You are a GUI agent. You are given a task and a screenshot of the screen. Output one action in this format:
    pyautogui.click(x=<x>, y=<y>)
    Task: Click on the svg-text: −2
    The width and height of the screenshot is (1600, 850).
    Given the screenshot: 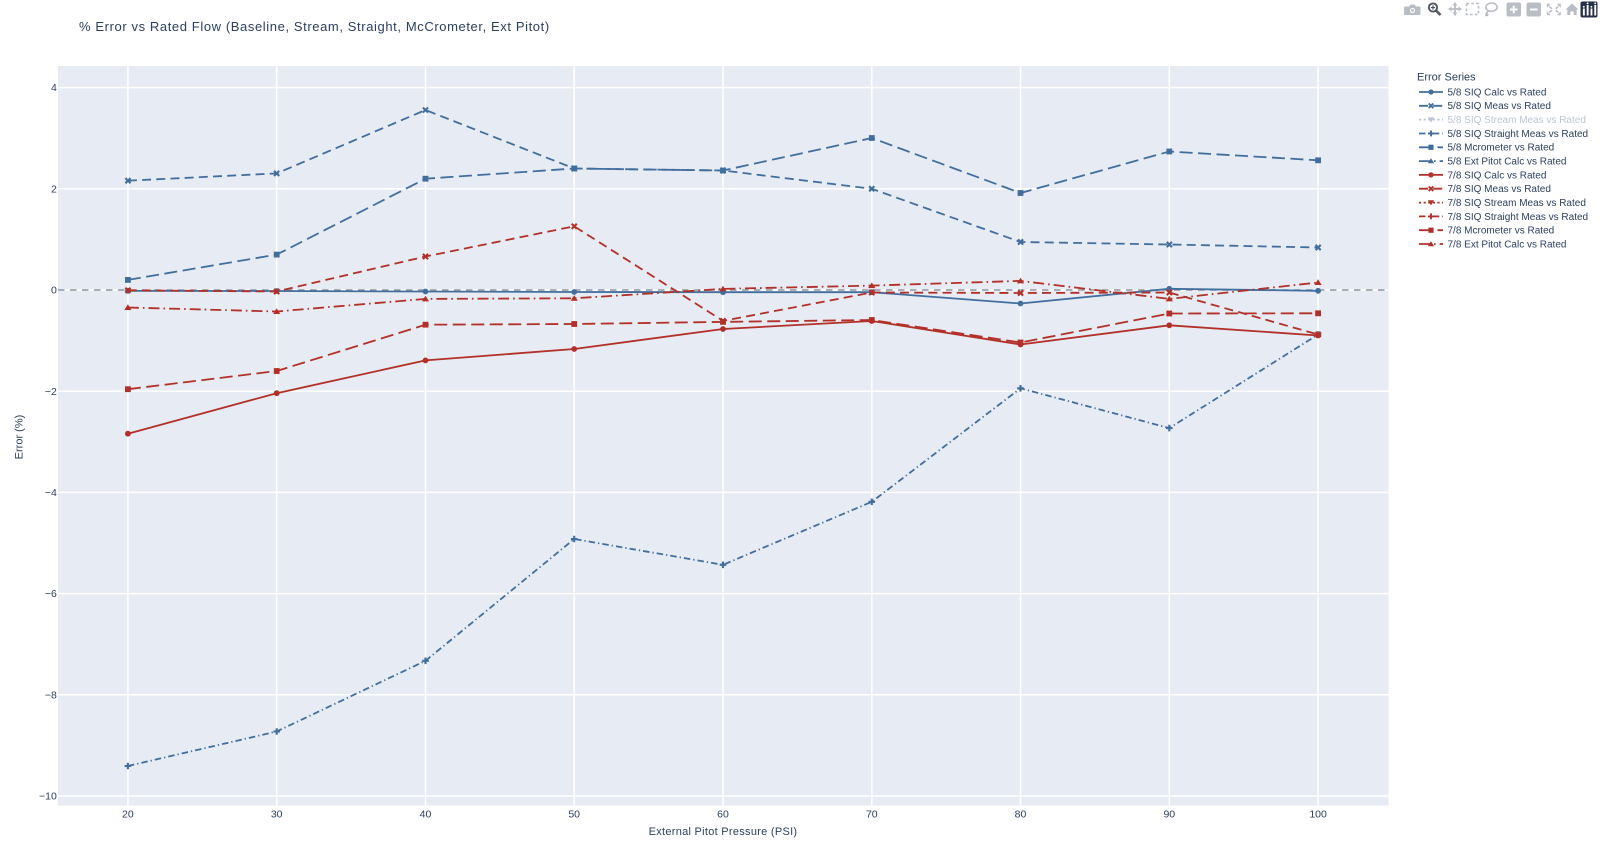 What is the action you would take?
    pyautogui.click(x=51, y=392)
    